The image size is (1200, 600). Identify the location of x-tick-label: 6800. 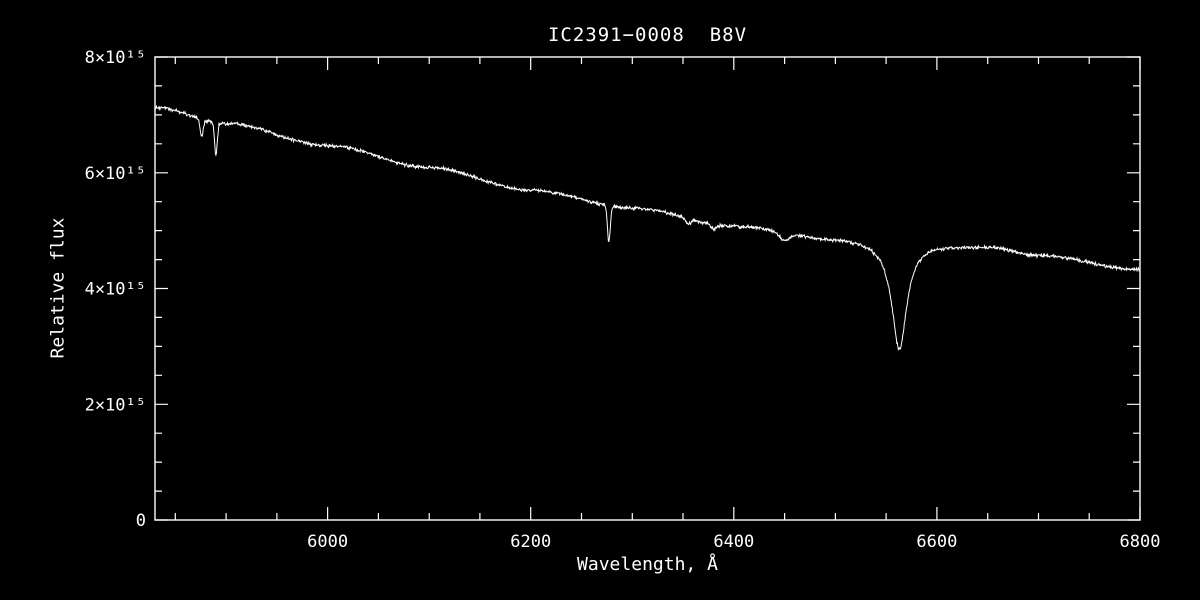
(1140, 542).